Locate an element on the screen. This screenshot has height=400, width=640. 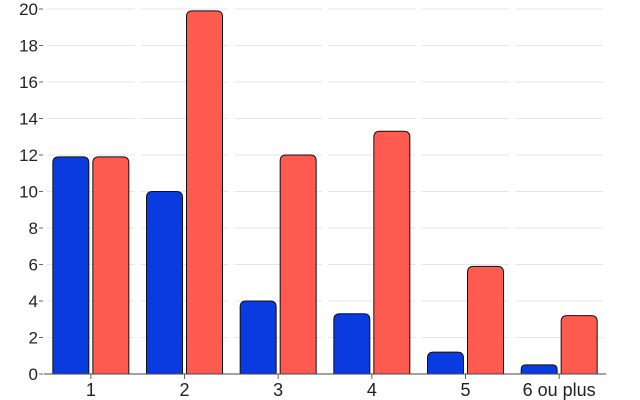
y-tick-label: 8 is located at coordinates (33, 228).